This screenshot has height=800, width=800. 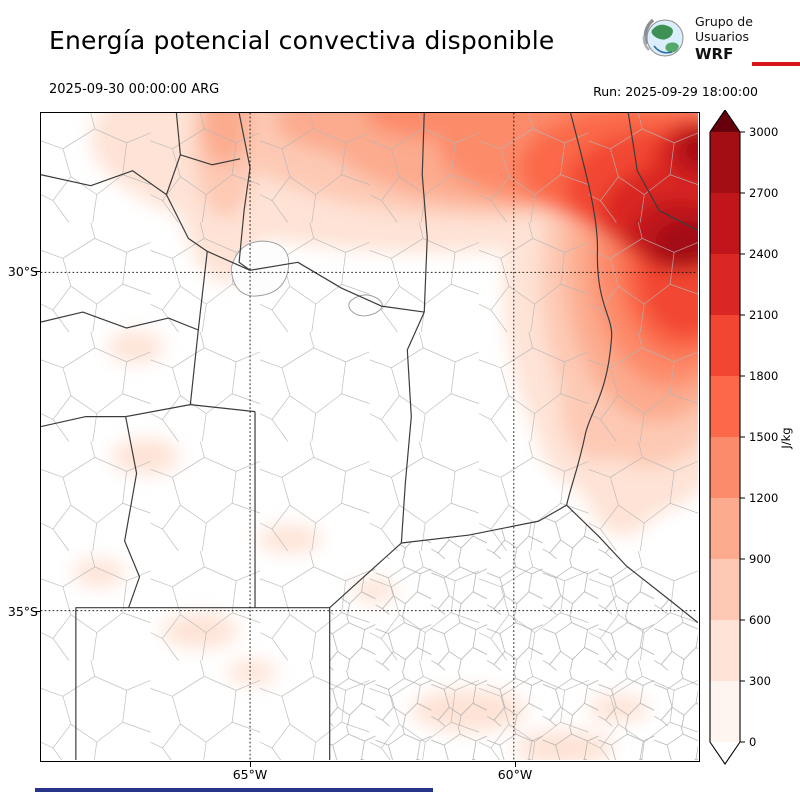 I want to click on buenos-aires-department-mesh, so click(x=513, y=632).